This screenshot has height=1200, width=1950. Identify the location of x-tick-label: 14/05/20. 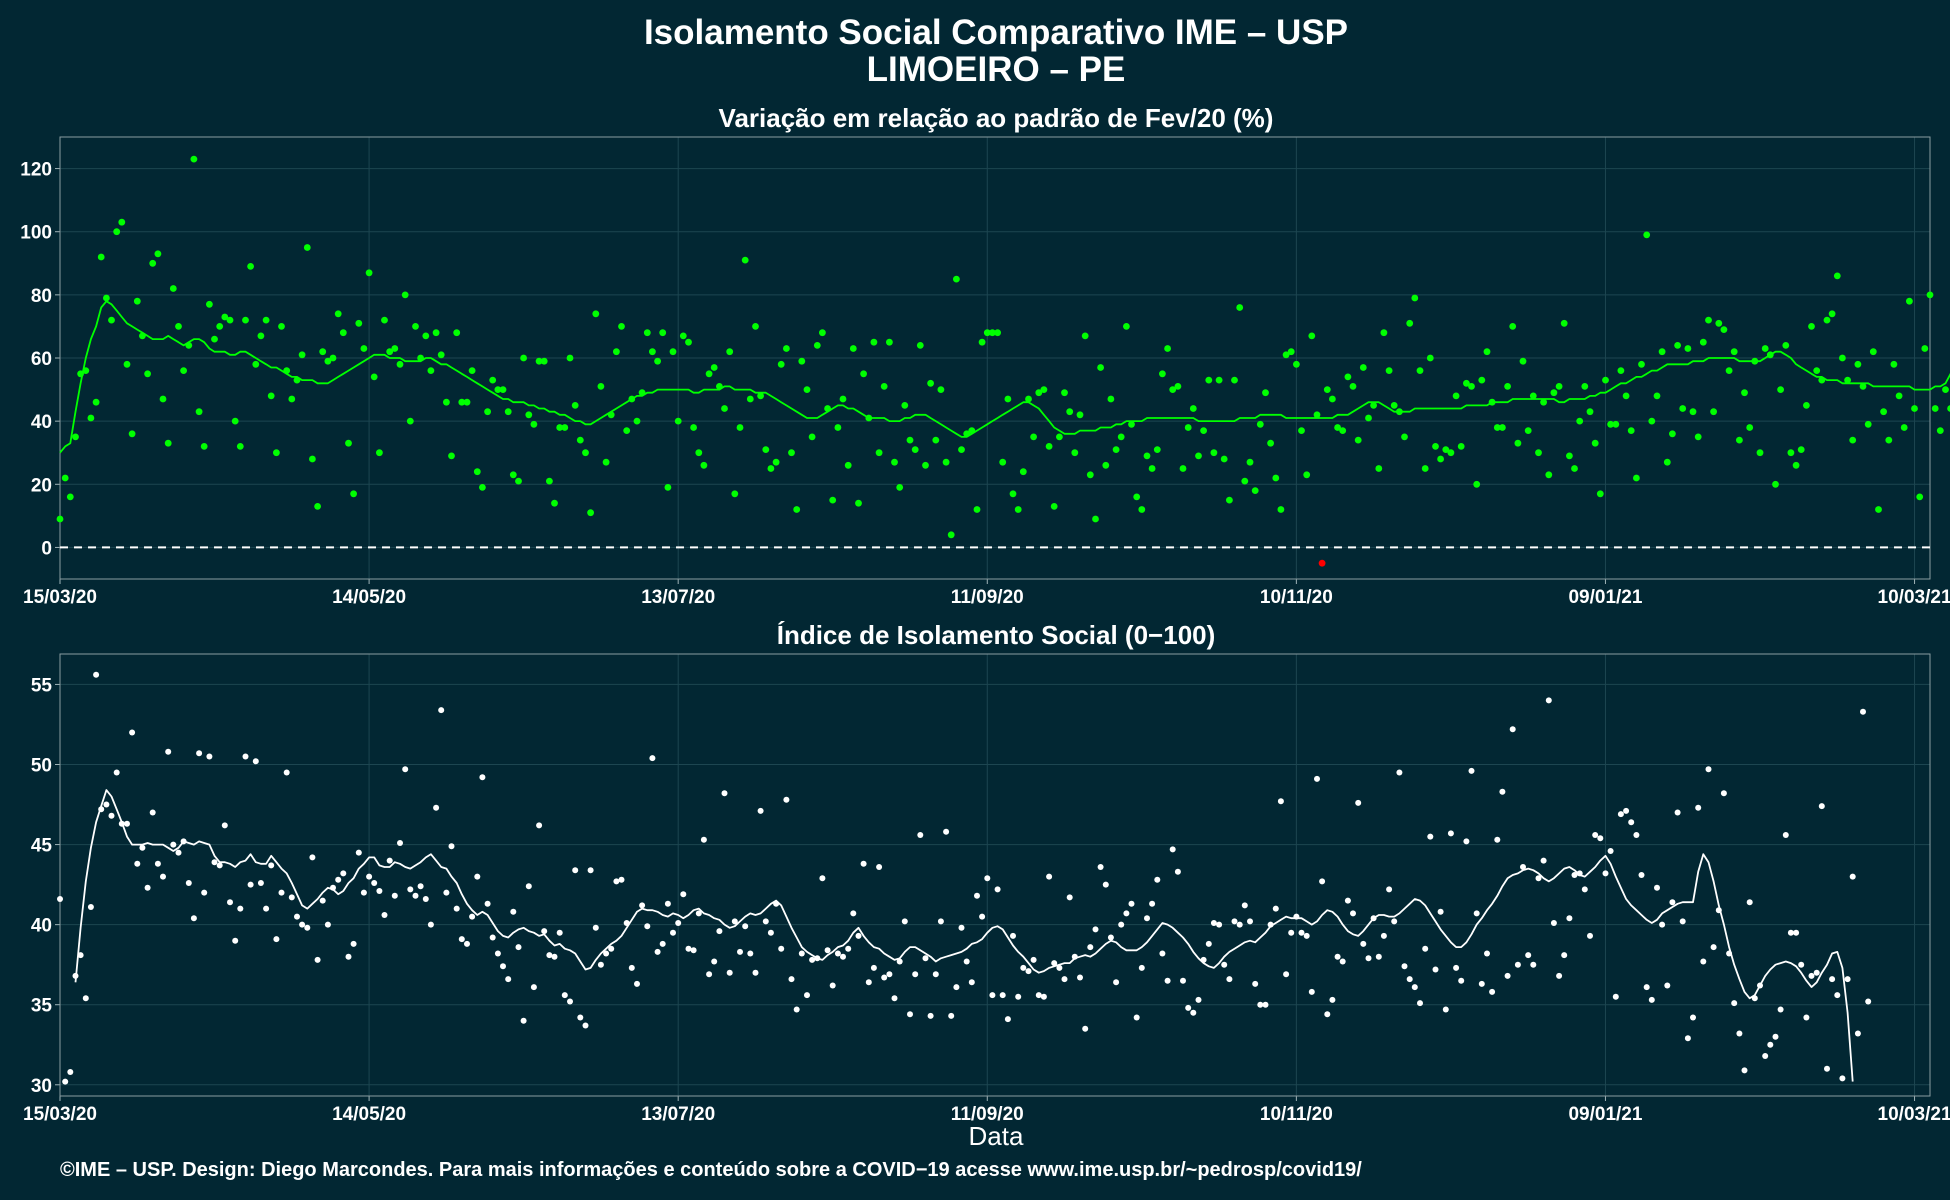
(369, 597).